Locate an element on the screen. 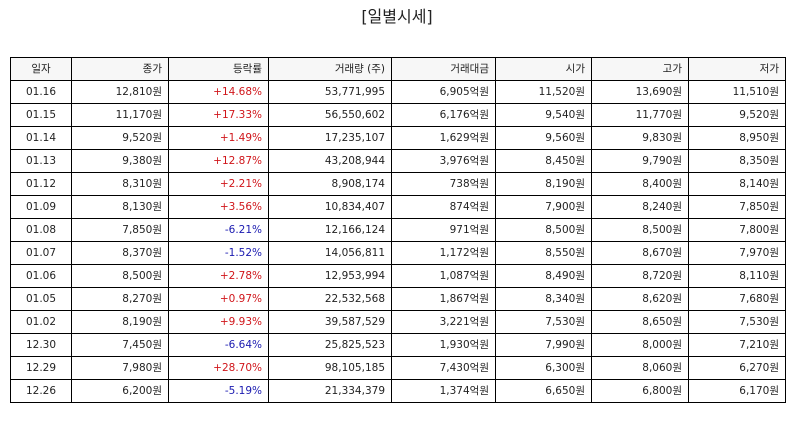  cell-volume: 12,166,124 is located at coordinates (330, 230).